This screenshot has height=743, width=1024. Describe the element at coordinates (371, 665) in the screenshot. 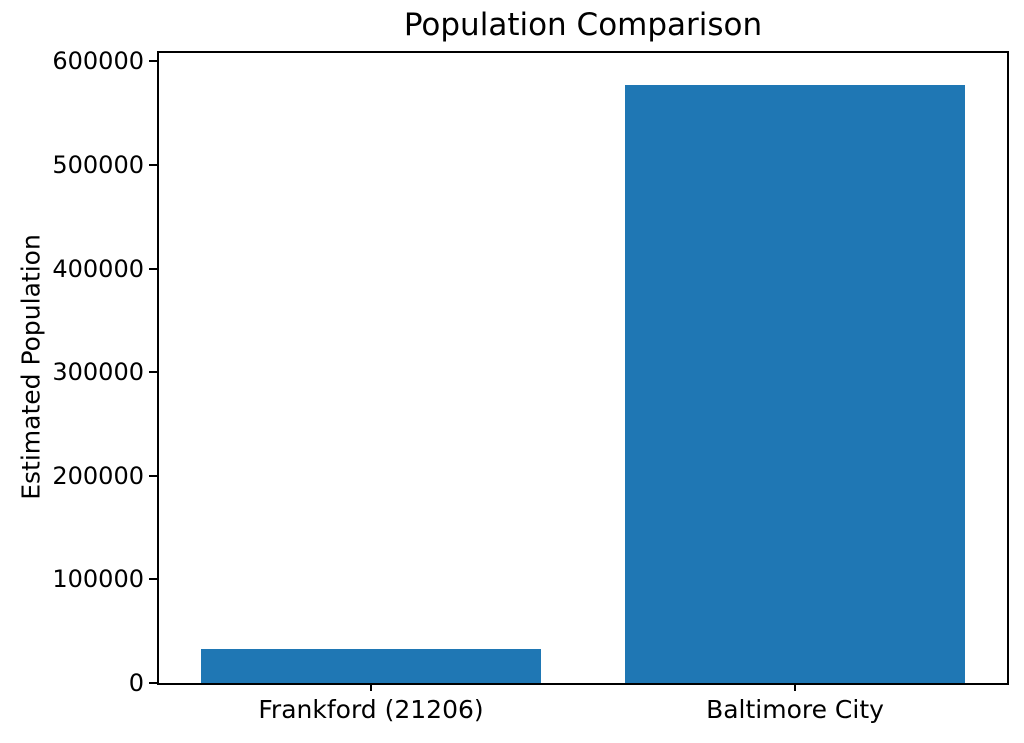

I see `bar-frankford` at that location.